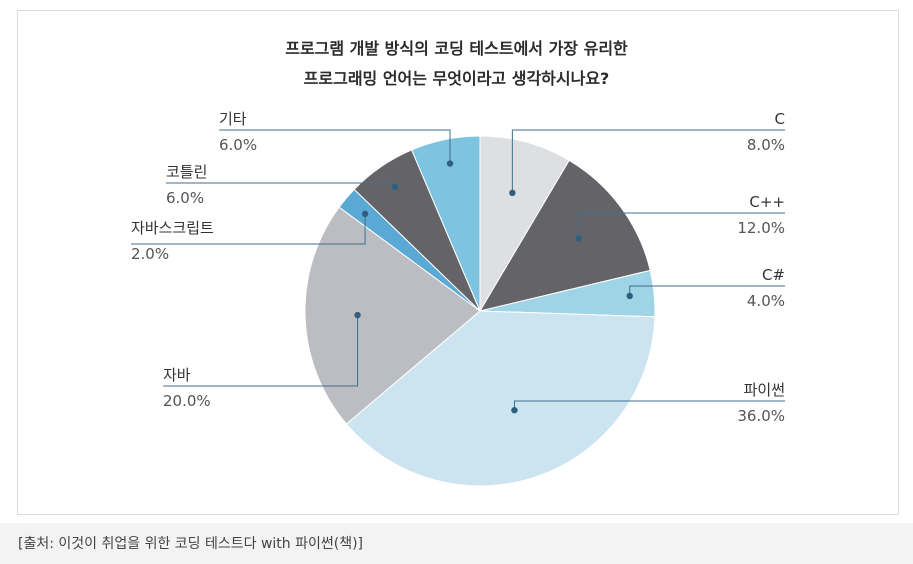 The width and height of the screenshot is (913, 564). I want to click on label-java-name: 자바, so click(177, 375).